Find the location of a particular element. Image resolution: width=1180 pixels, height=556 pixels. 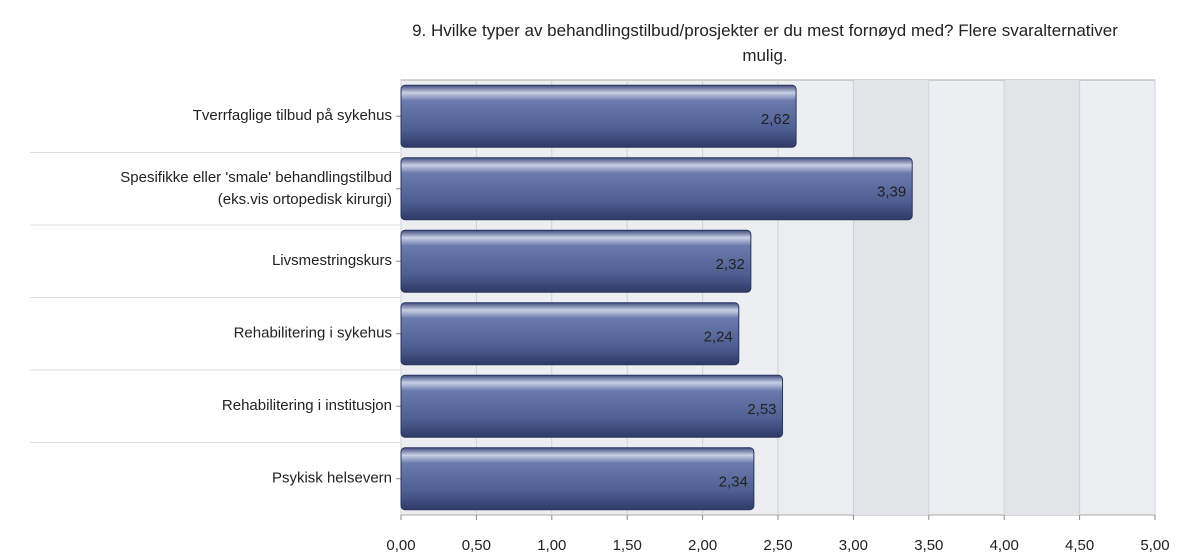

y-tick-label: Tverrfaglige tilbud på sykehus is located at coordinates (292, 115).